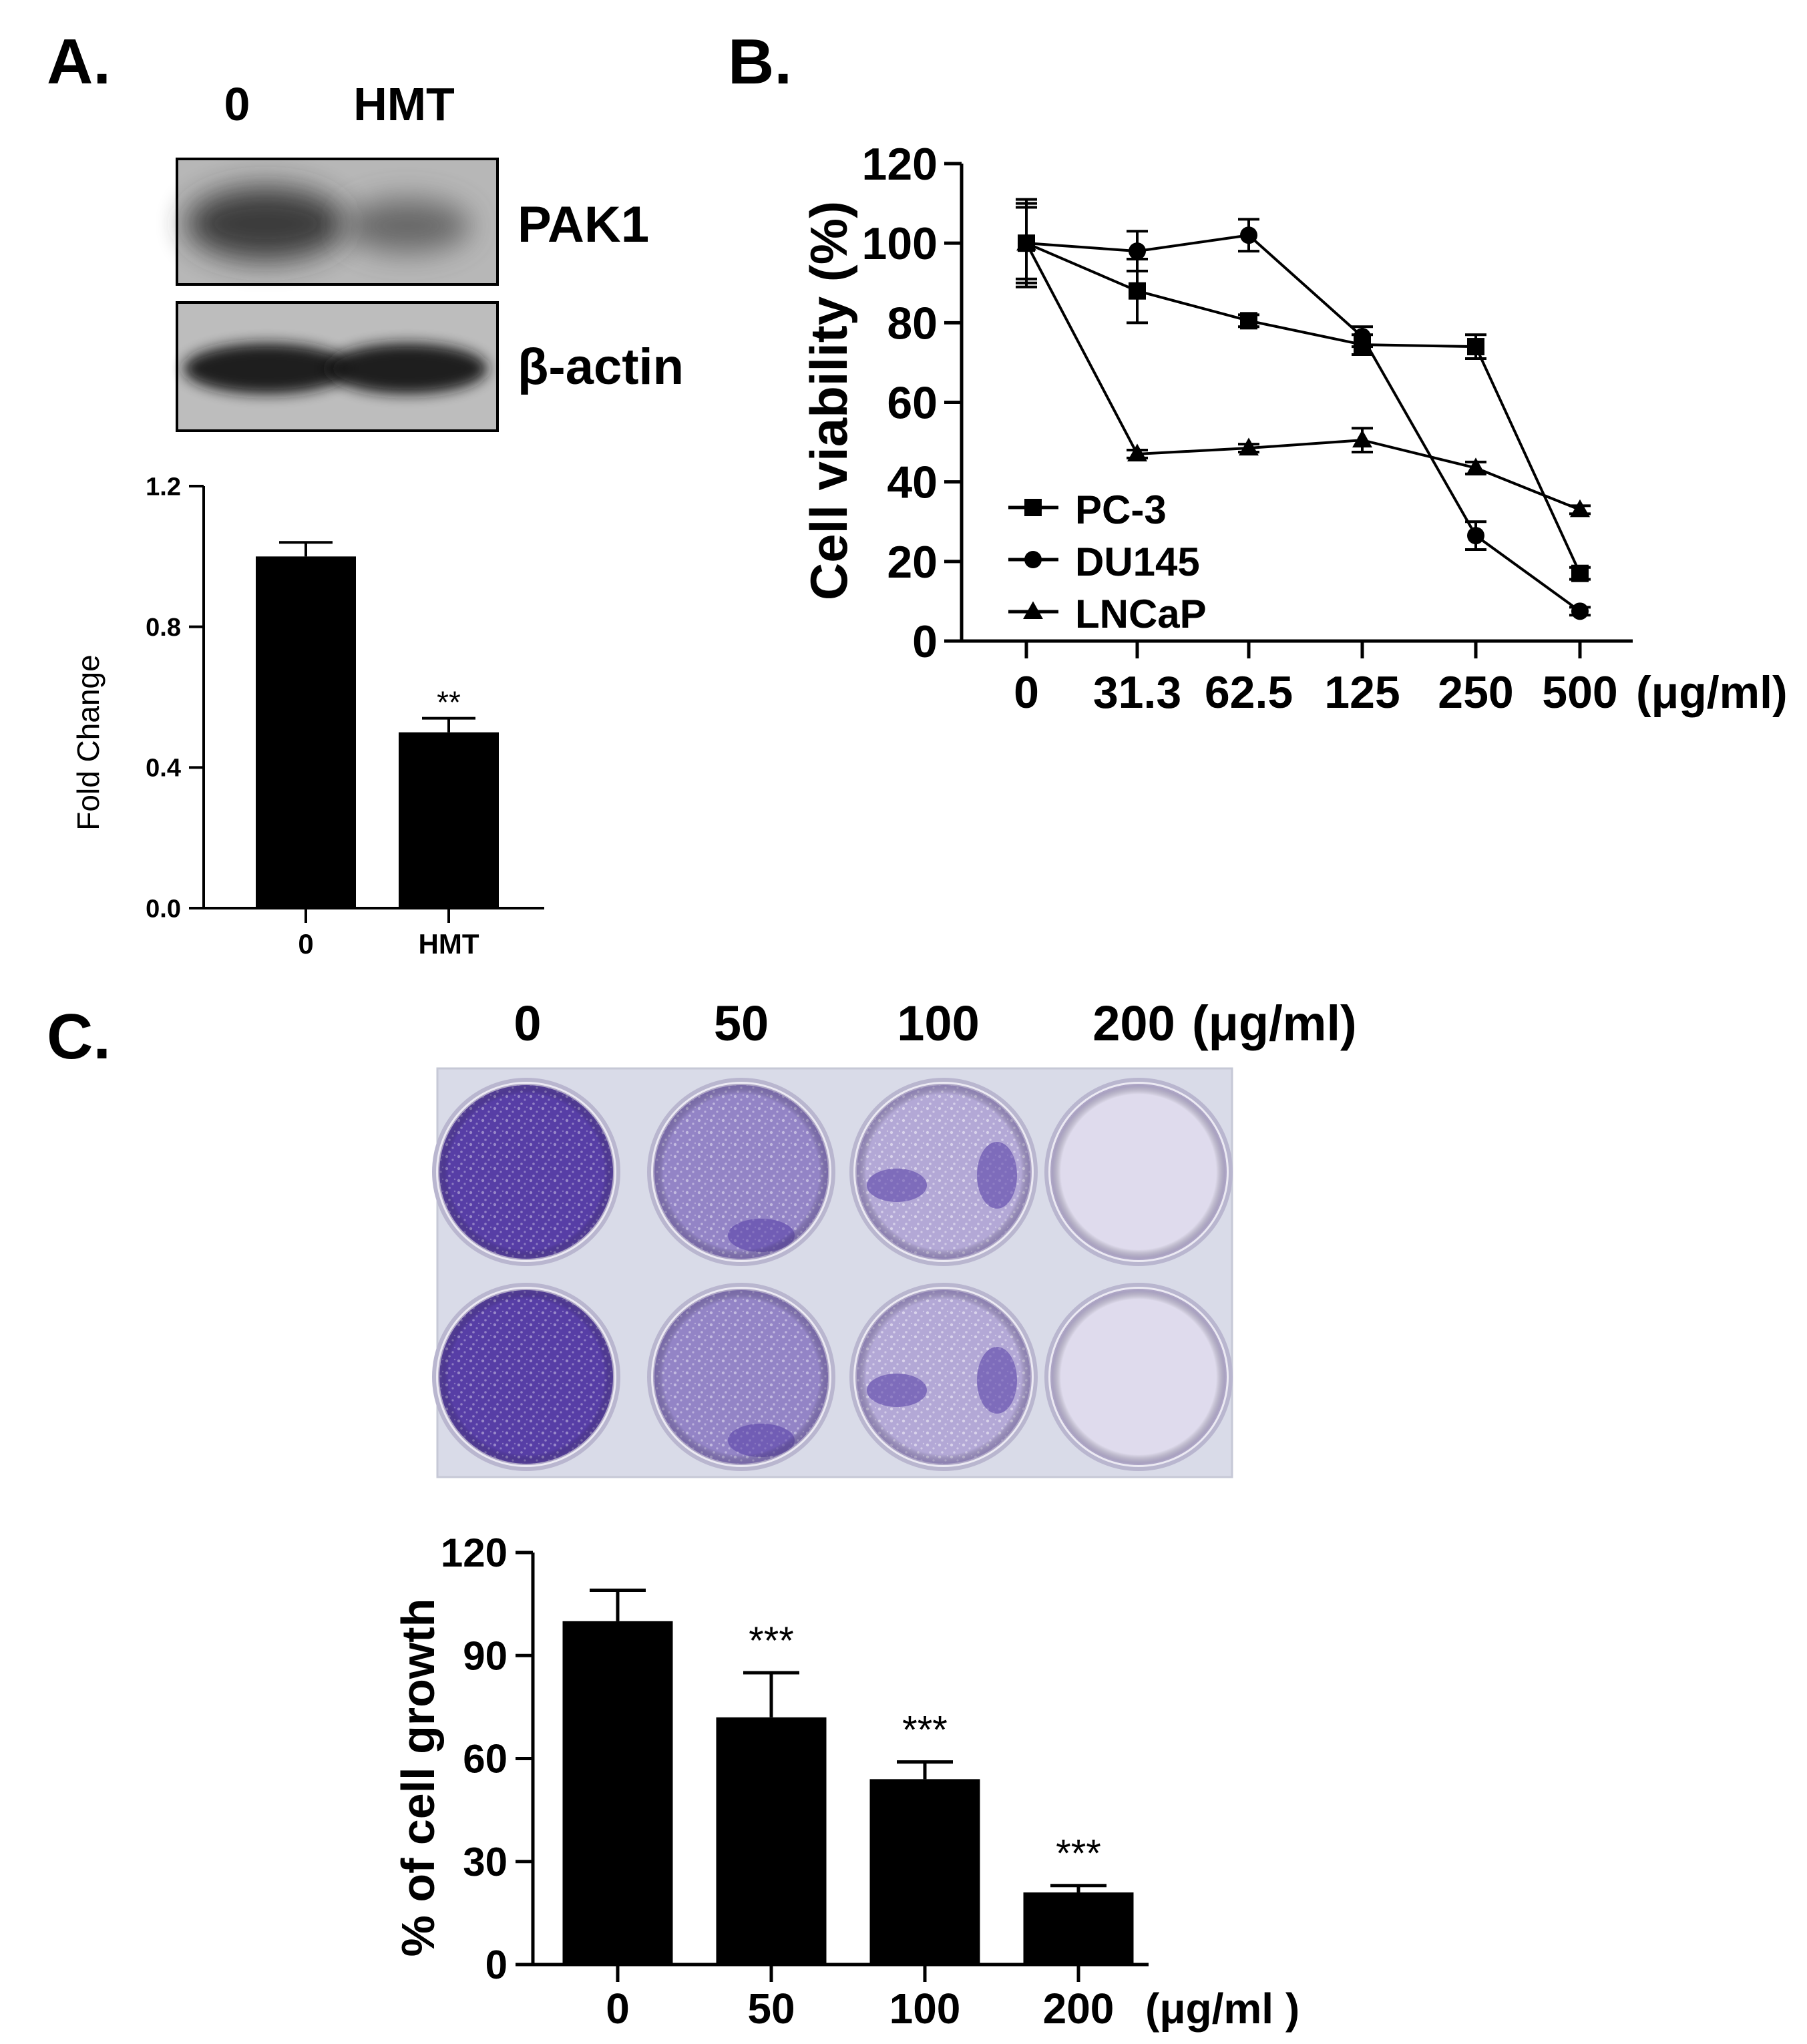  Describe the element at coordinates (912, 482) in the screenshot. I see `y-tick-label: 40` at that location.